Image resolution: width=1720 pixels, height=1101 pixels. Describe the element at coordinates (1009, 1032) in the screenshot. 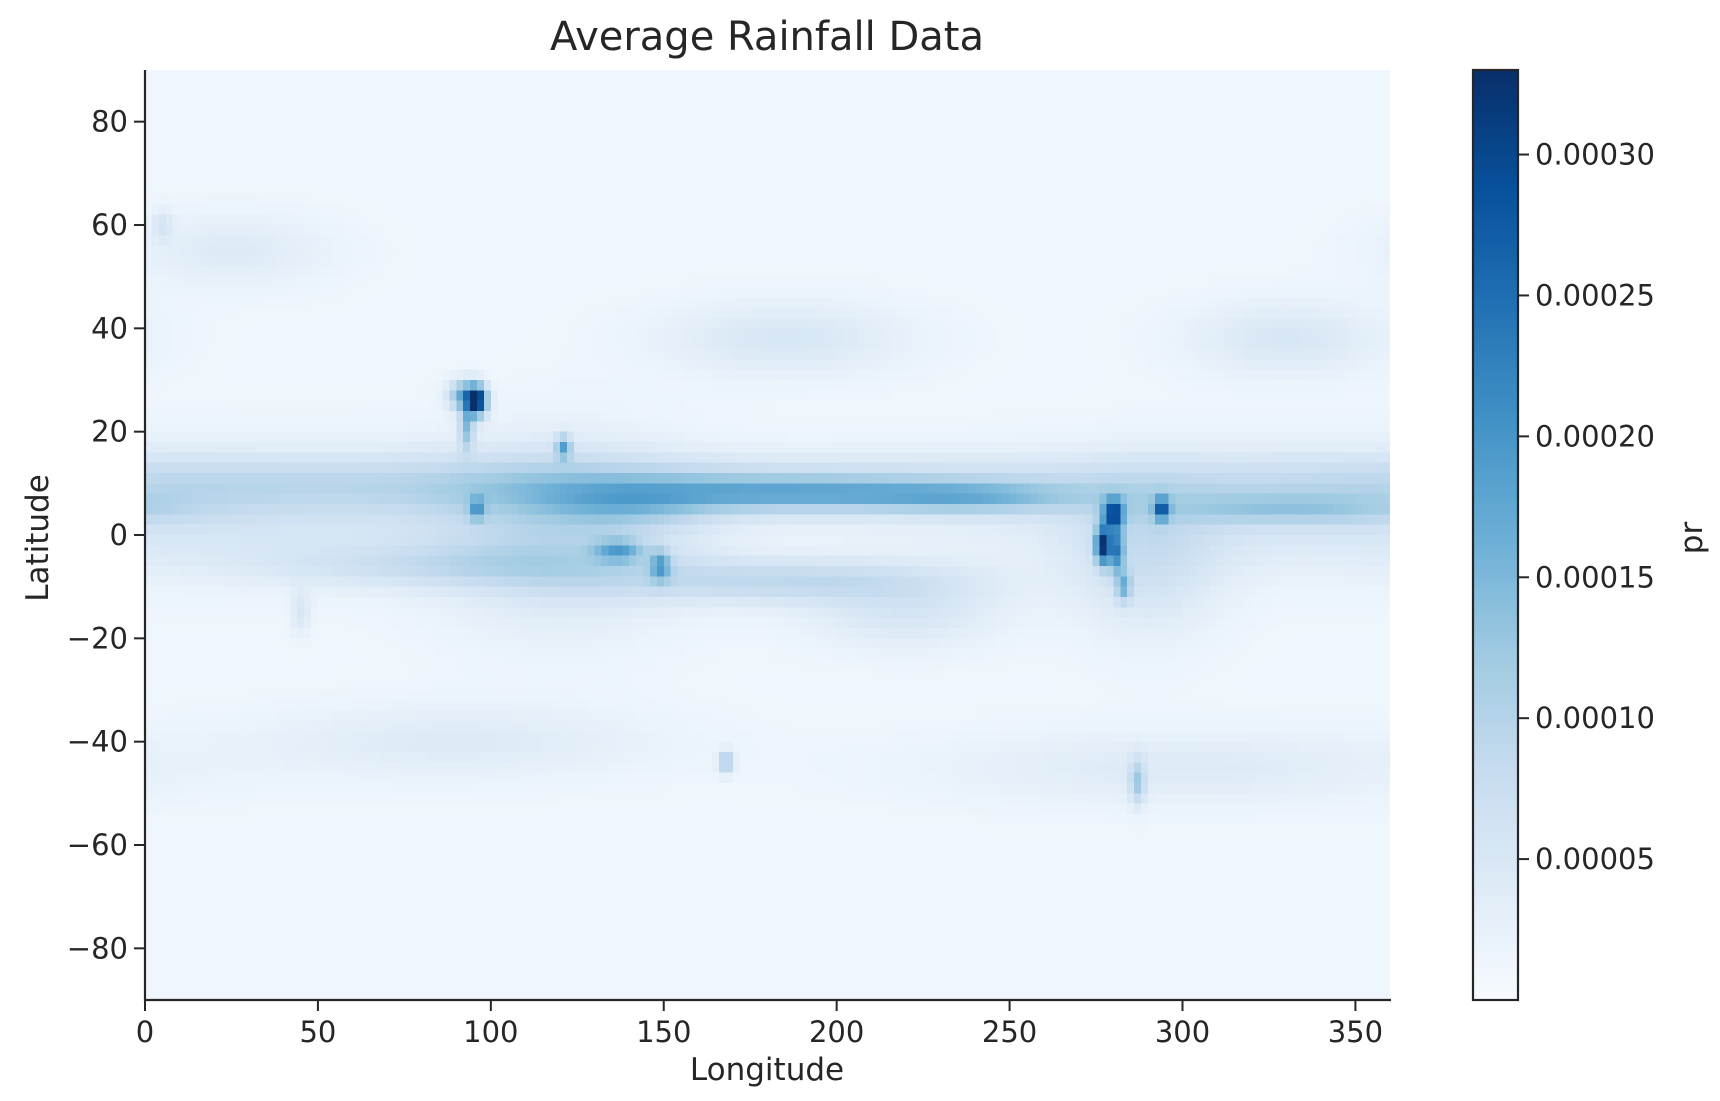

I see `x-tick-label: 250` at that location.